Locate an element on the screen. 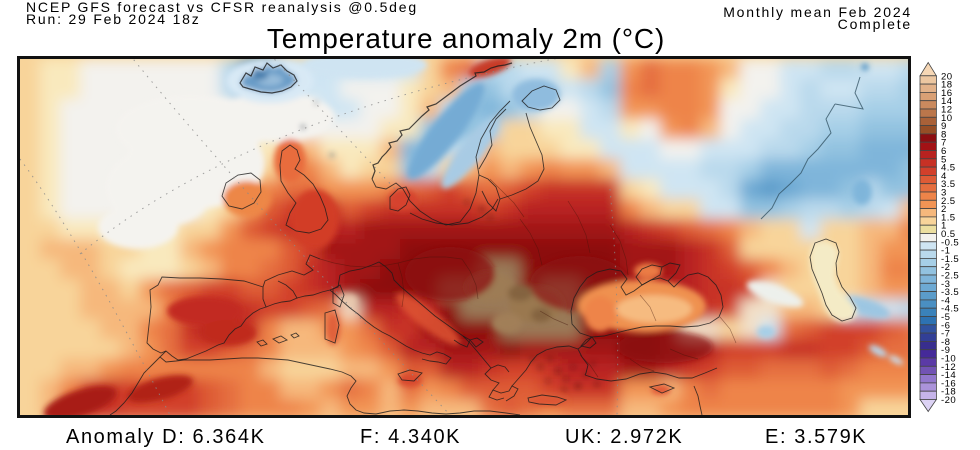  svg-text: -8 is located at coordinates (945, 342).